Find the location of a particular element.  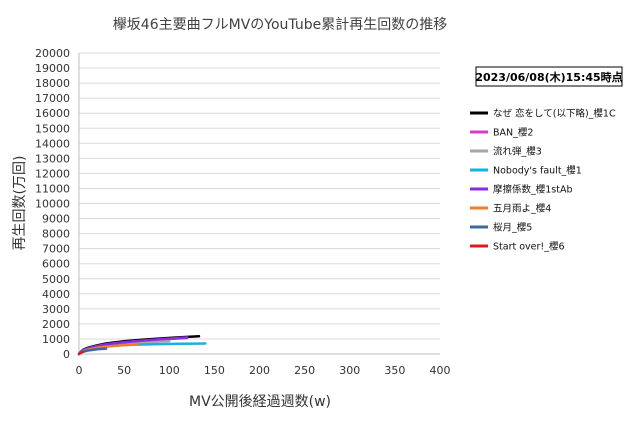

x-tick-label: 350 is located at coordinates (394, 370).